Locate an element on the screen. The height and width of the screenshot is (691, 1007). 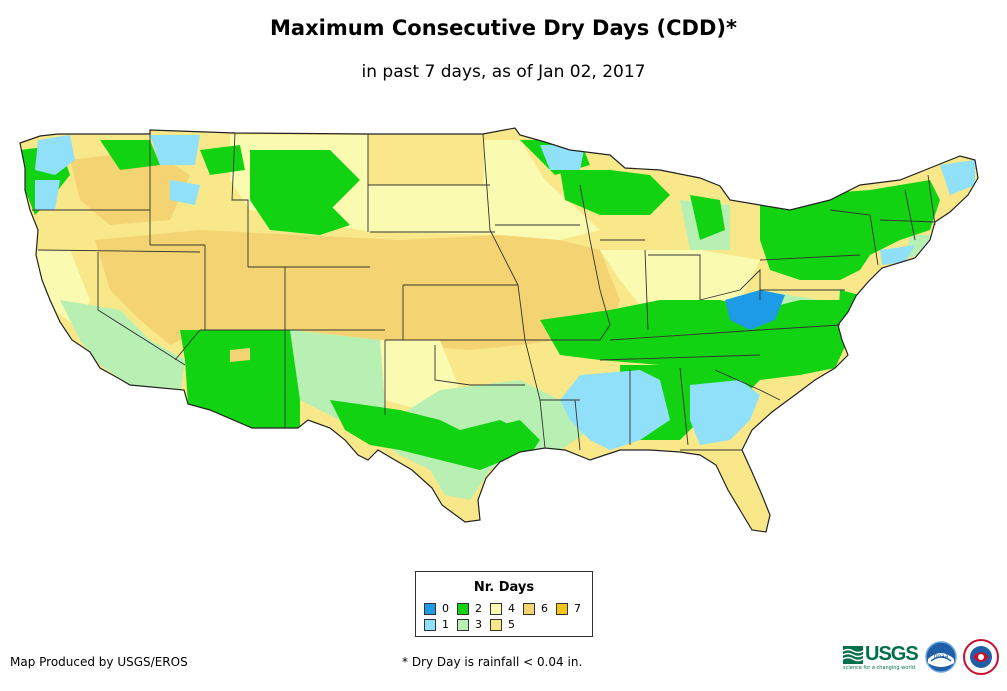
usgs-waves-icon is located at coordinates (853, 655).